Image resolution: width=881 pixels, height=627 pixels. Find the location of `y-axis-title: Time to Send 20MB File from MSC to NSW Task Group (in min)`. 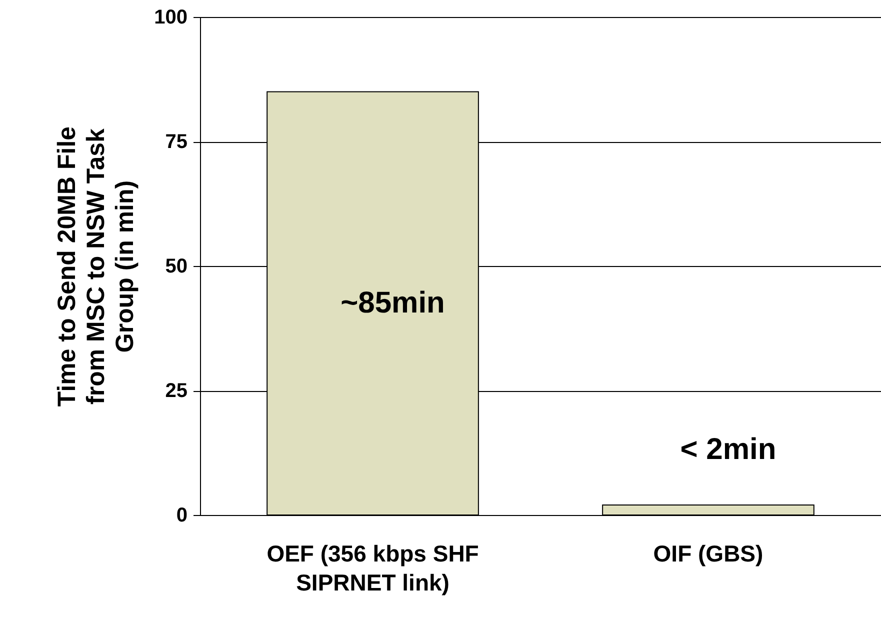

y-axis-title: Time to Send 20MB File from MSC to NSW Task Group (in min) is located at coordinates (96, 266).